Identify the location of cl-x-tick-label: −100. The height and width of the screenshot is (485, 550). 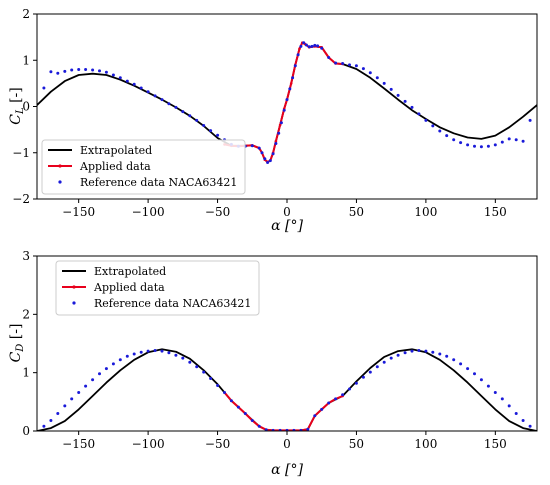
(148, 212).